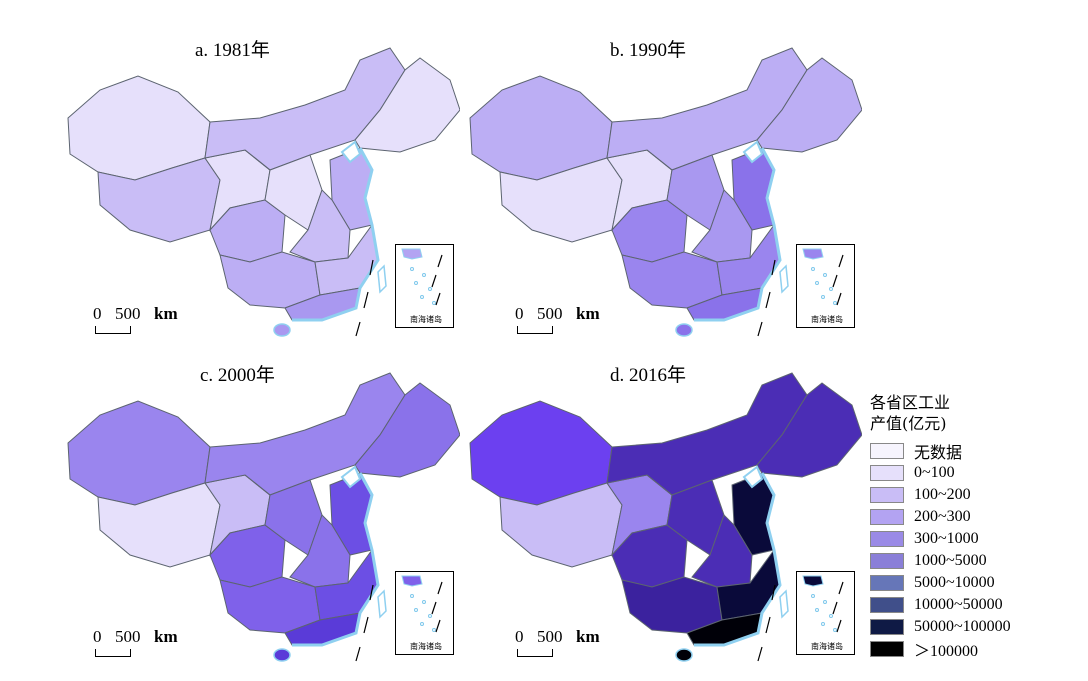  What do you see at coordinates (942, 494) in the screenshot?
I see `legend-label: 100~200` at bounding box center [942, 494].